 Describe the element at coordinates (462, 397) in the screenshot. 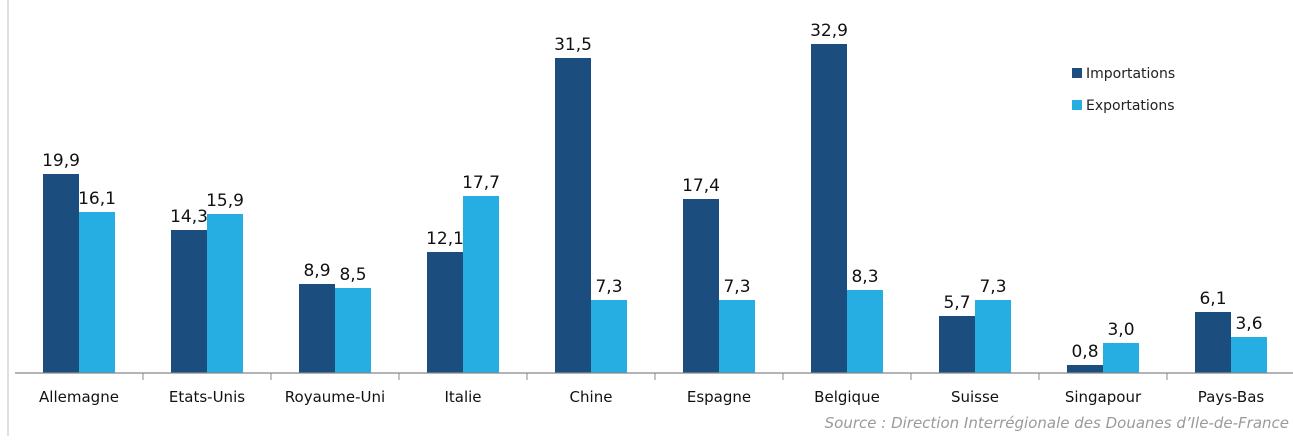

I see `tick-label-italie: Italie` at that location.